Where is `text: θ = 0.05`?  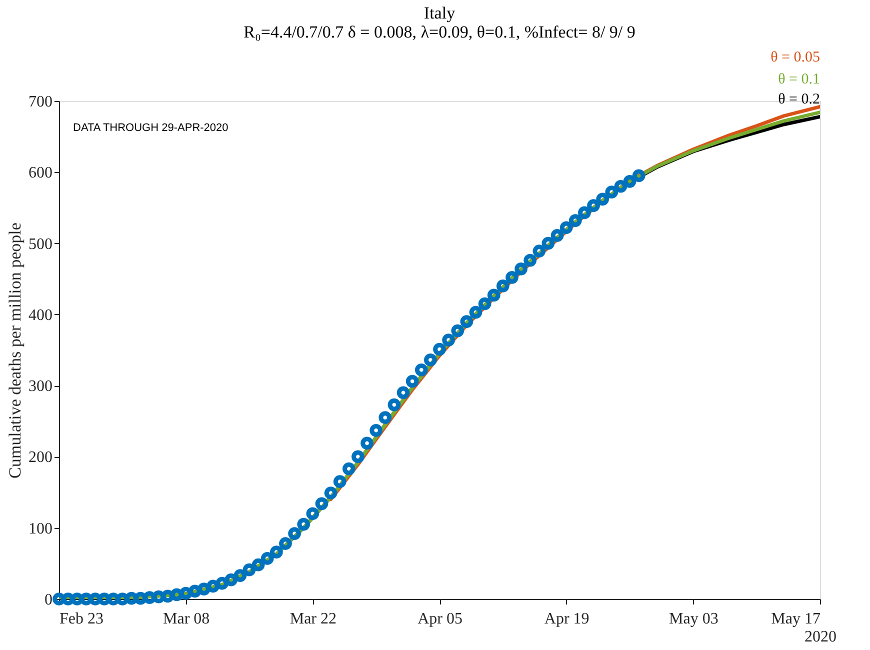 text: θ = 0.05 is located at coordinates (795, 58).